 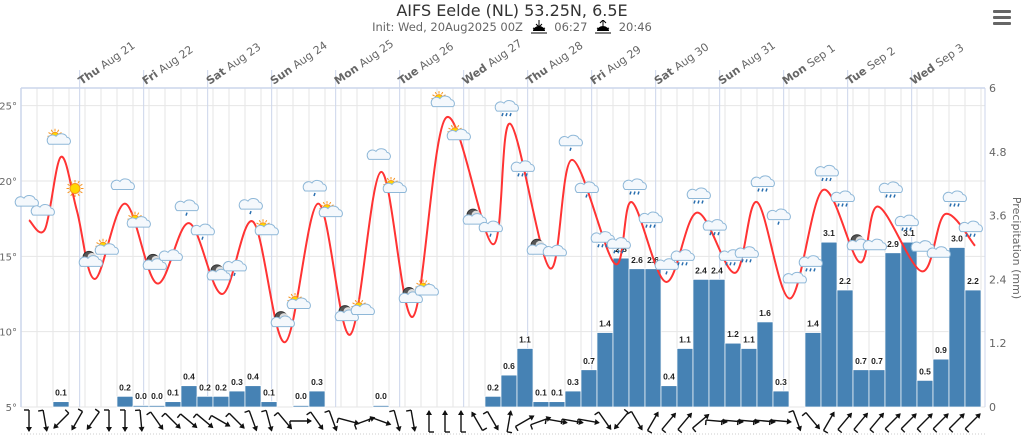 What do you see at coordinates (893, 244) in the screenshot?
I see `precip-bar-label: 2.9` at bounding box center [893, 244].